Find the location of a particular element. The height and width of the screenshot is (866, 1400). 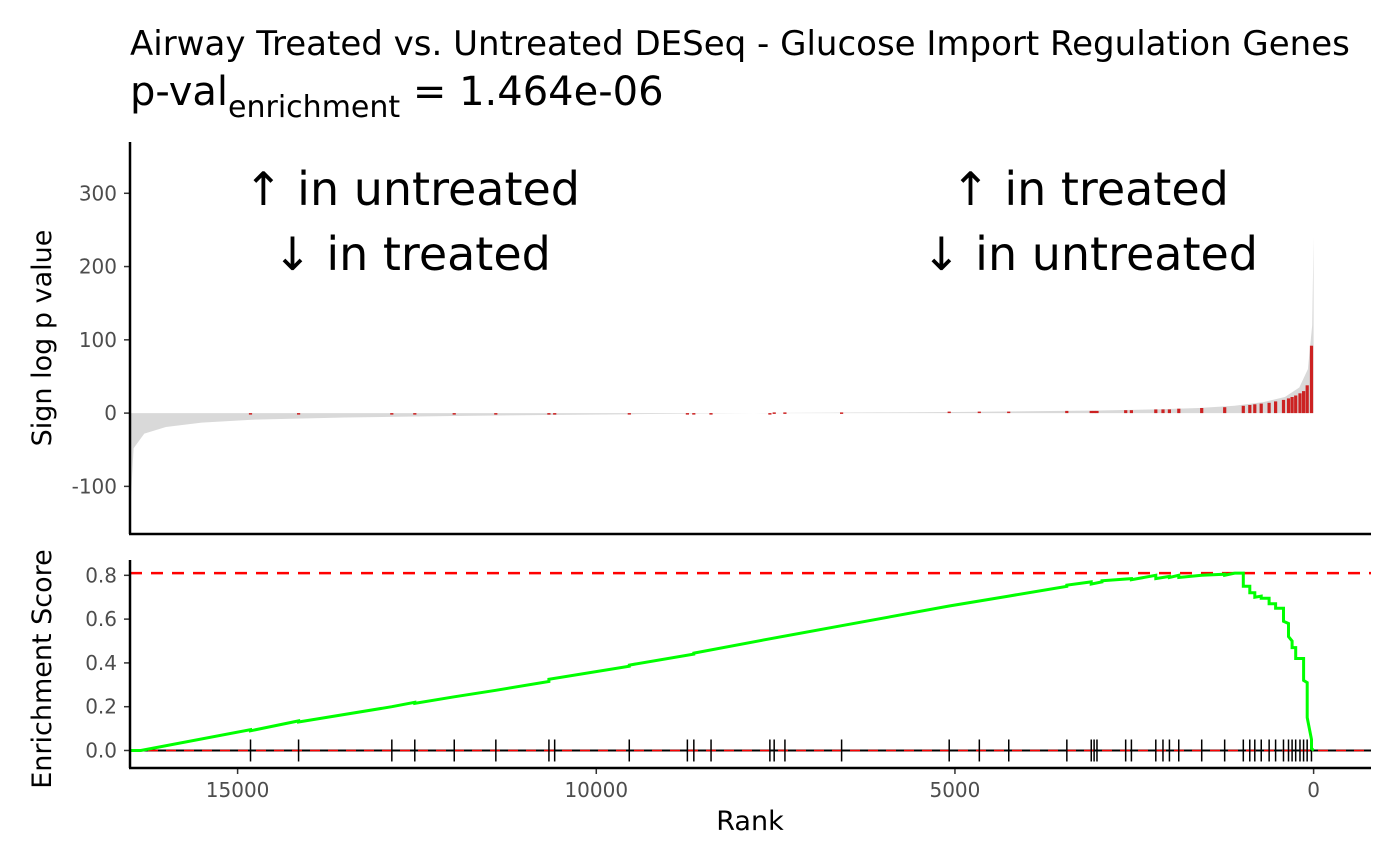

top-y-tick-label: 300 is located at coordinates (98, 193).